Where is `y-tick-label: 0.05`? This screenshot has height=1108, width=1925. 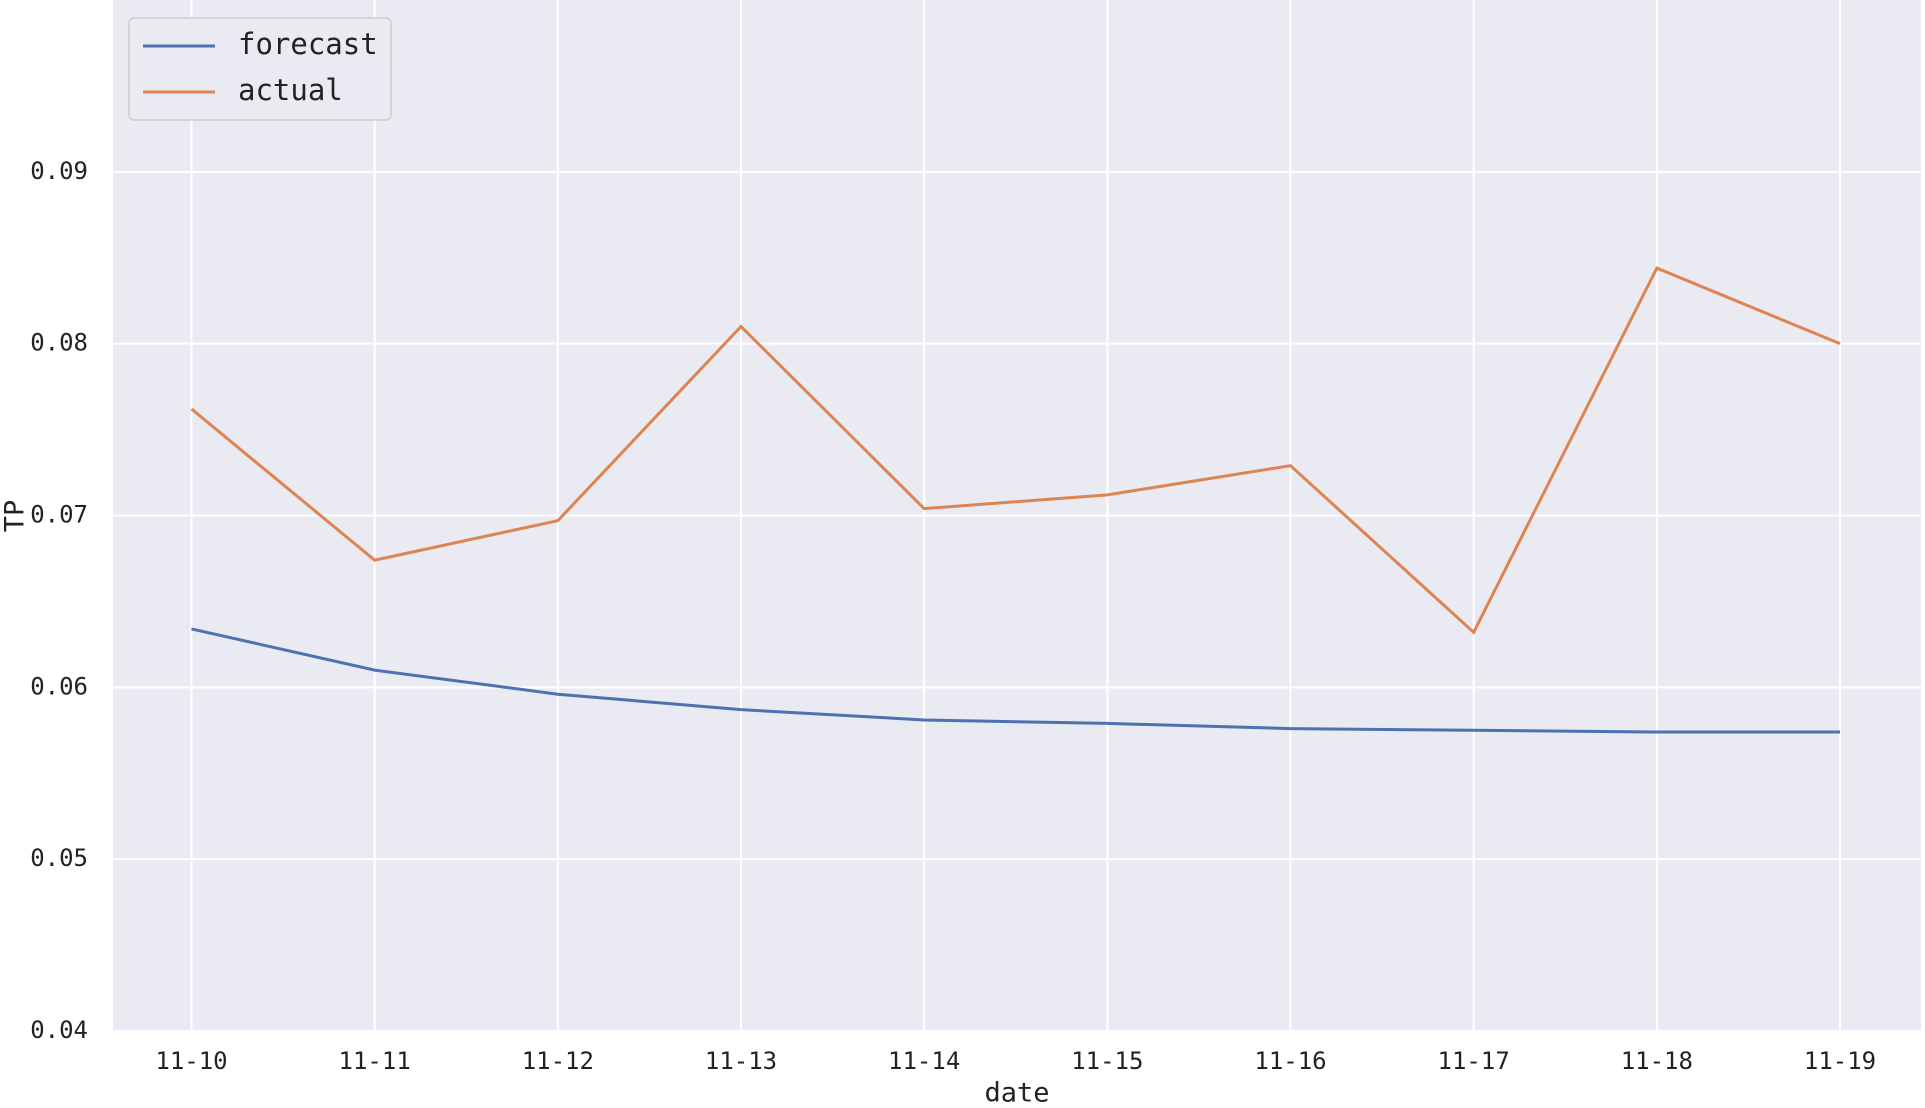 y-tick-label: 0.05 is located at coordinates (59, 858).